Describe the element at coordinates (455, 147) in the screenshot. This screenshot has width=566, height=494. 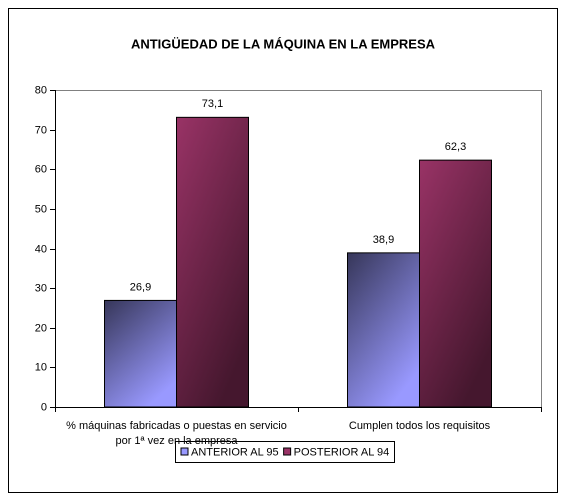
I see `value-label: 62,3` at that location.